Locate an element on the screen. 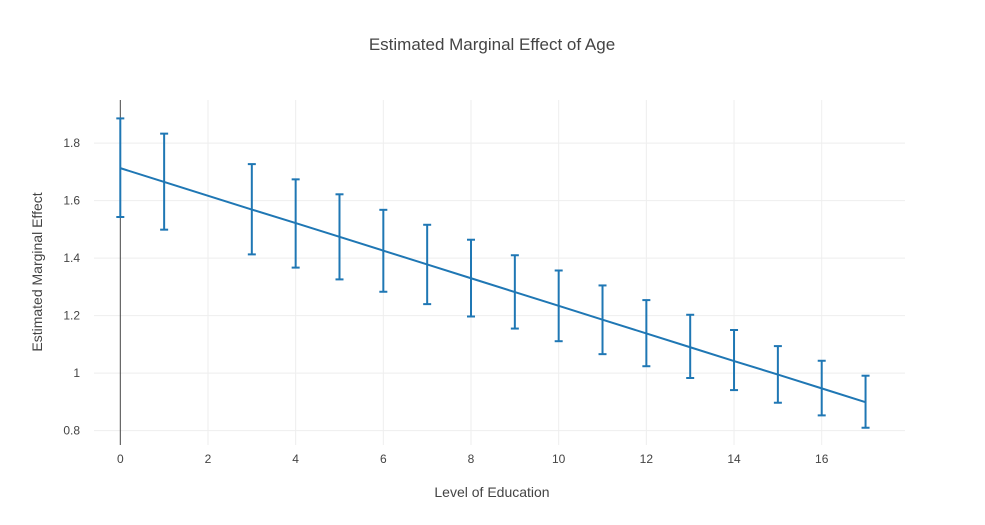  y-tick-label: 1.8 is located at coordinates (71, 143).